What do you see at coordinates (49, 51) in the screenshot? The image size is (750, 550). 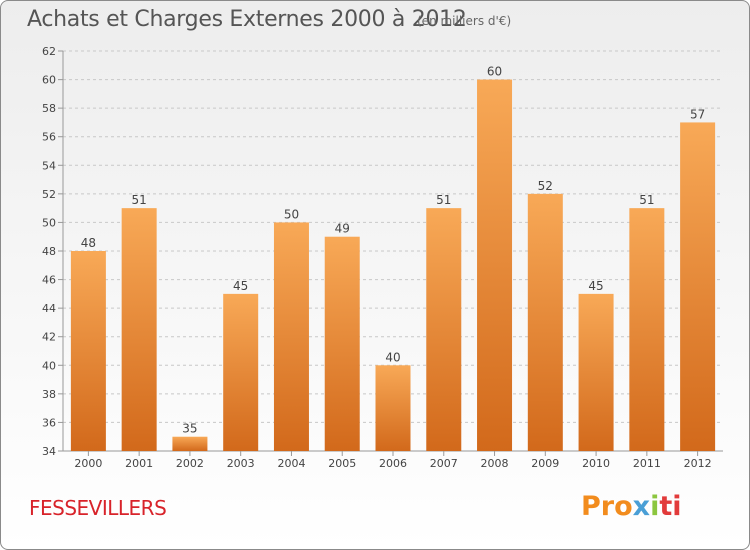 I see `y-tick-label: 62` at bounding box center [49, 51].